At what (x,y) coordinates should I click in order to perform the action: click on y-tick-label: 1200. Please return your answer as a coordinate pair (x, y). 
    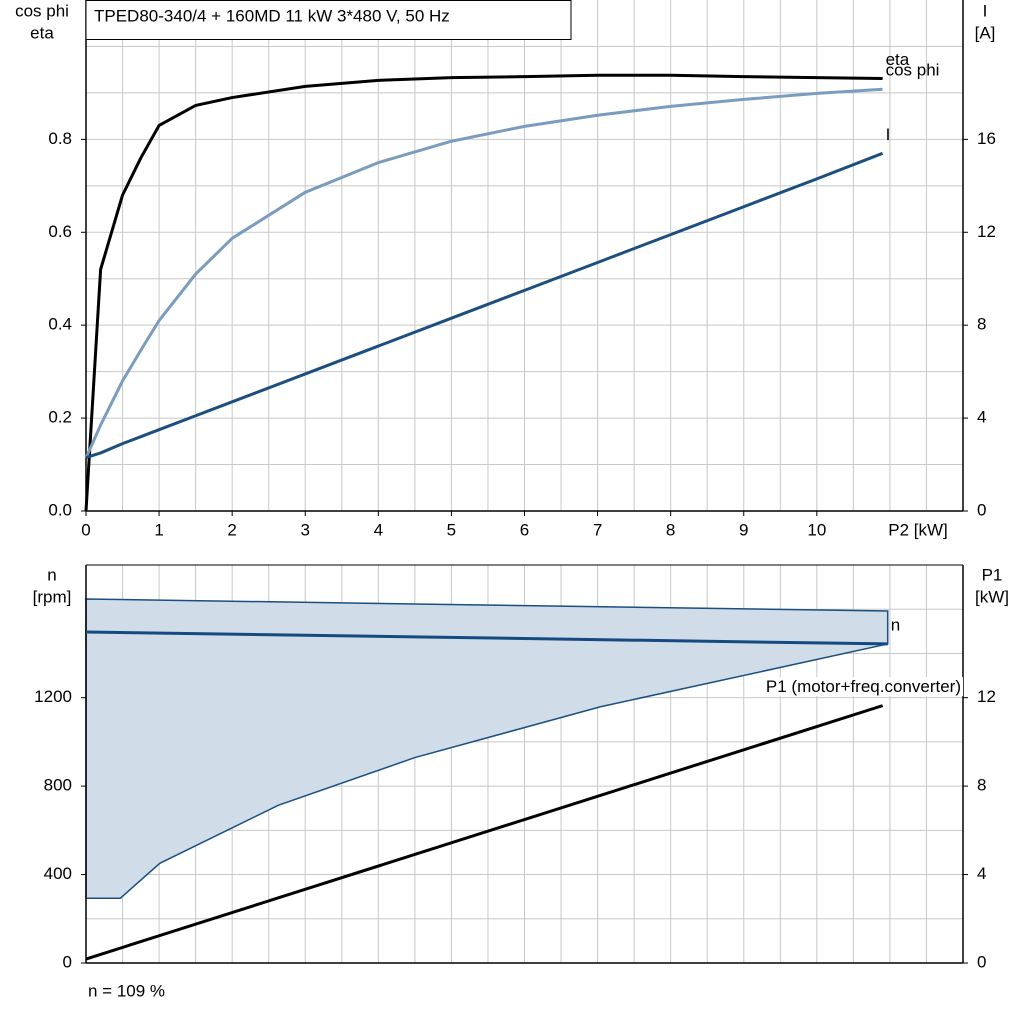
    Looking at the image, I should click on (53, 696).